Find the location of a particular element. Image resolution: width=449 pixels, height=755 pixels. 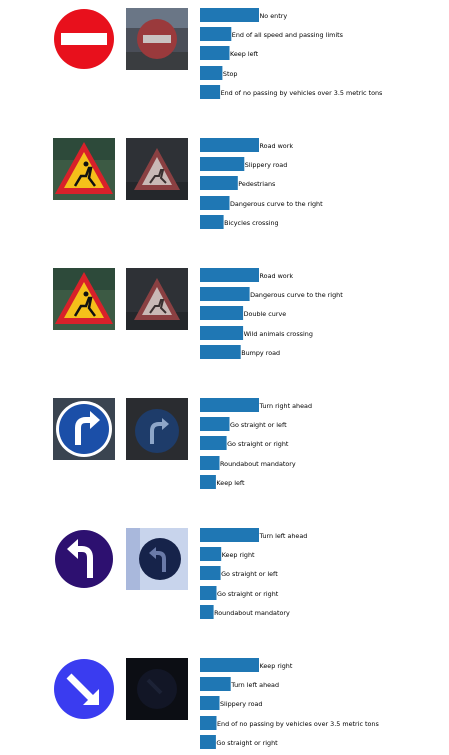

class-label: No entry is located at coordinates (274, 16).